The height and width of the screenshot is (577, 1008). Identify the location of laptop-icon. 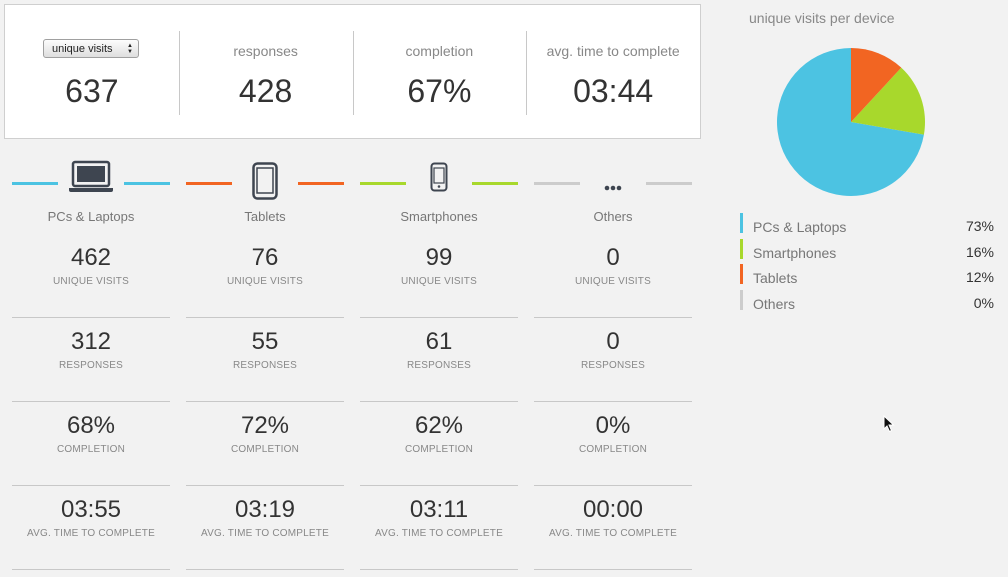
(91, 179).